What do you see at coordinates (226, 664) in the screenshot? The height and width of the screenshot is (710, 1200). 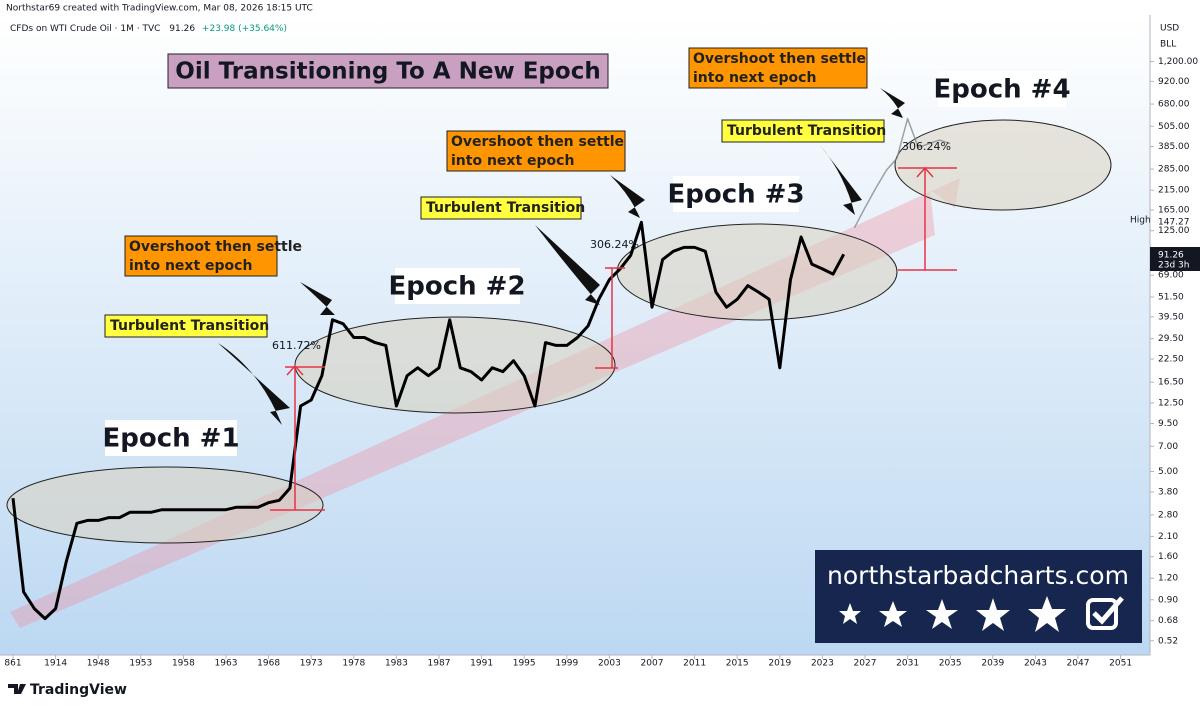 I see `x-tick-label: 1963` at bounding box center [226, 664].